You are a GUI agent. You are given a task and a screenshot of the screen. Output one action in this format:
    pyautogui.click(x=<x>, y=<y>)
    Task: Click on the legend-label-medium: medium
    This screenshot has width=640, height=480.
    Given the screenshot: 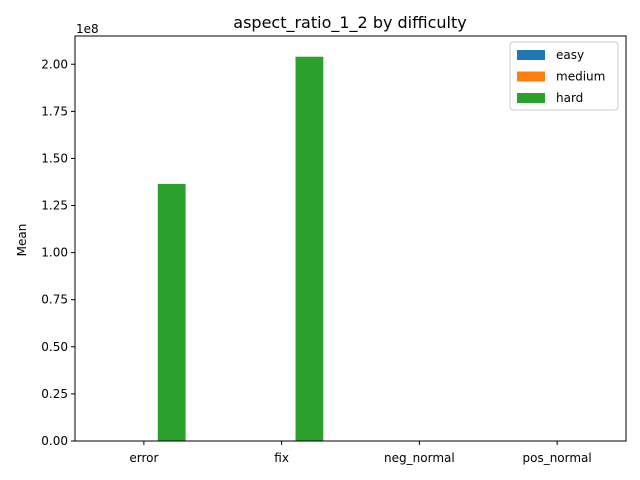 What is the action you would take?
    pyautogui.click(x=580, y=77)
    